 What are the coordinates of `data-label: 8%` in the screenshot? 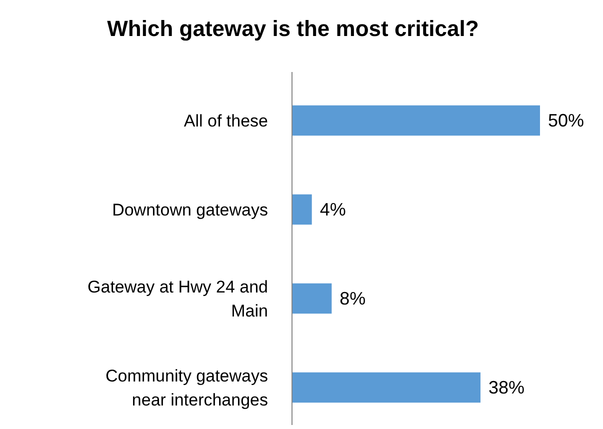 It's located at (353, 298).